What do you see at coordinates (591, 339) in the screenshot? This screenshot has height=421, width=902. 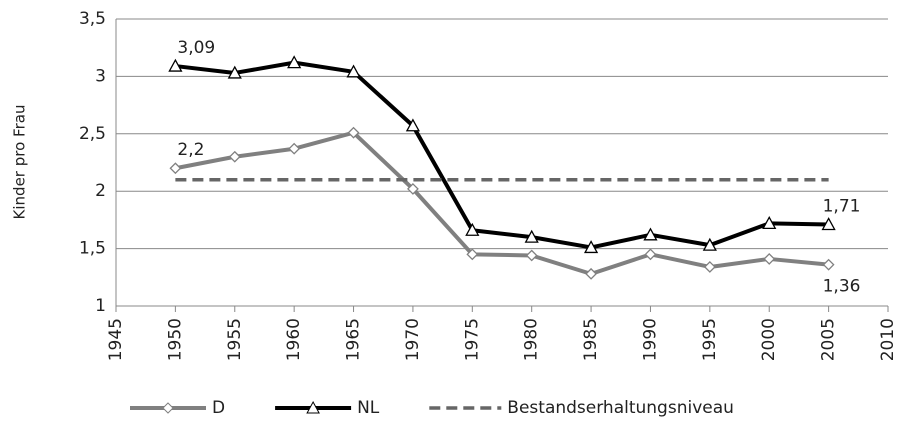 I see `x-tick-label: 1985` at bounding box center [591, 339].